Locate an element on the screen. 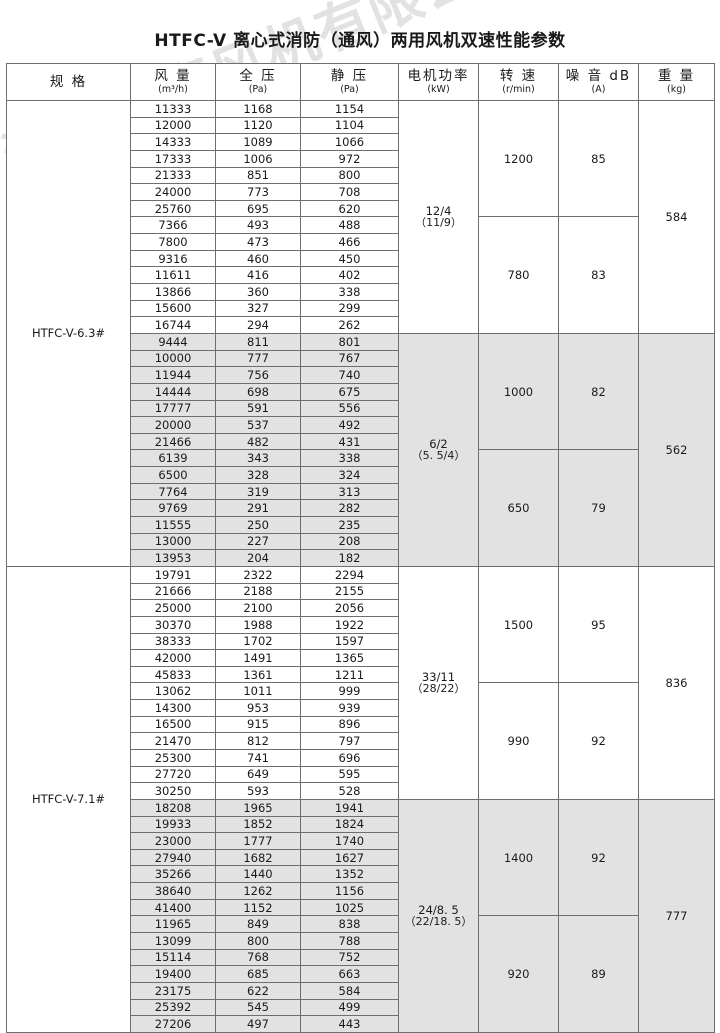  total-pressure-cell: 2322 is located at coordinates (258, 574).